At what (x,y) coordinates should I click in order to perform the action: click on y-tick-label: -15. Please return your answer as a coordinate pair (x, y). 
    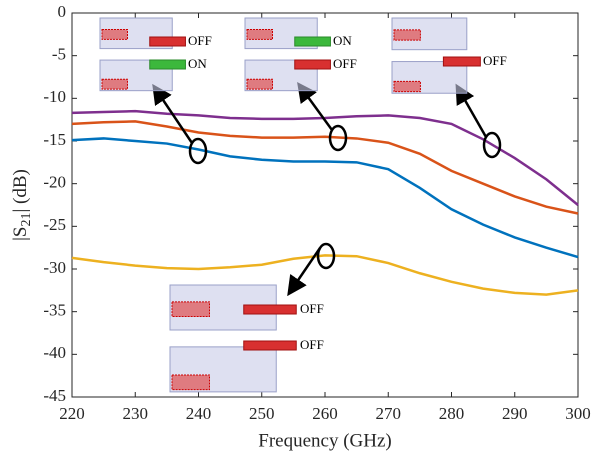
    Looking at the image, I should click on (54, 139).